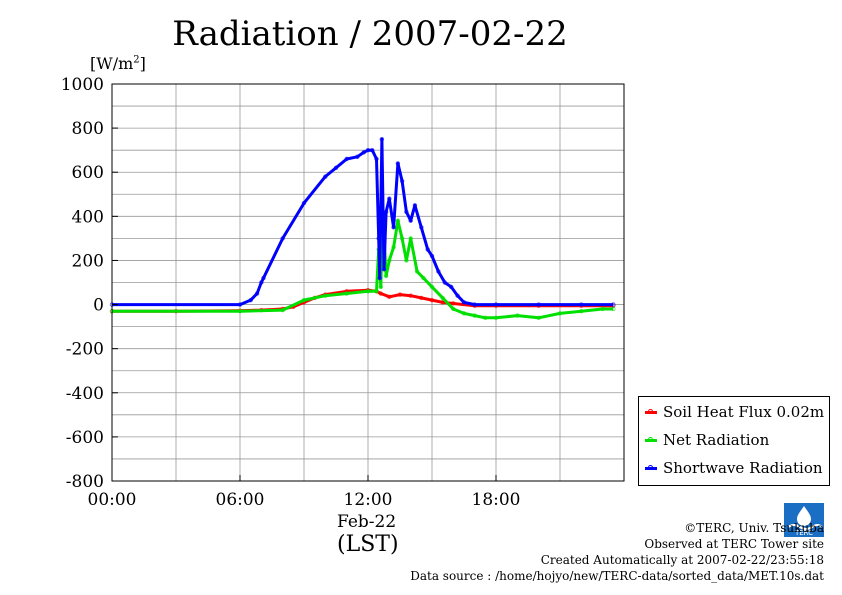 This screenshot has width=842, height=595. Describe the element at coordinates (88, 261) in the screenshot. I see `y-tick-label: 200` at that location.